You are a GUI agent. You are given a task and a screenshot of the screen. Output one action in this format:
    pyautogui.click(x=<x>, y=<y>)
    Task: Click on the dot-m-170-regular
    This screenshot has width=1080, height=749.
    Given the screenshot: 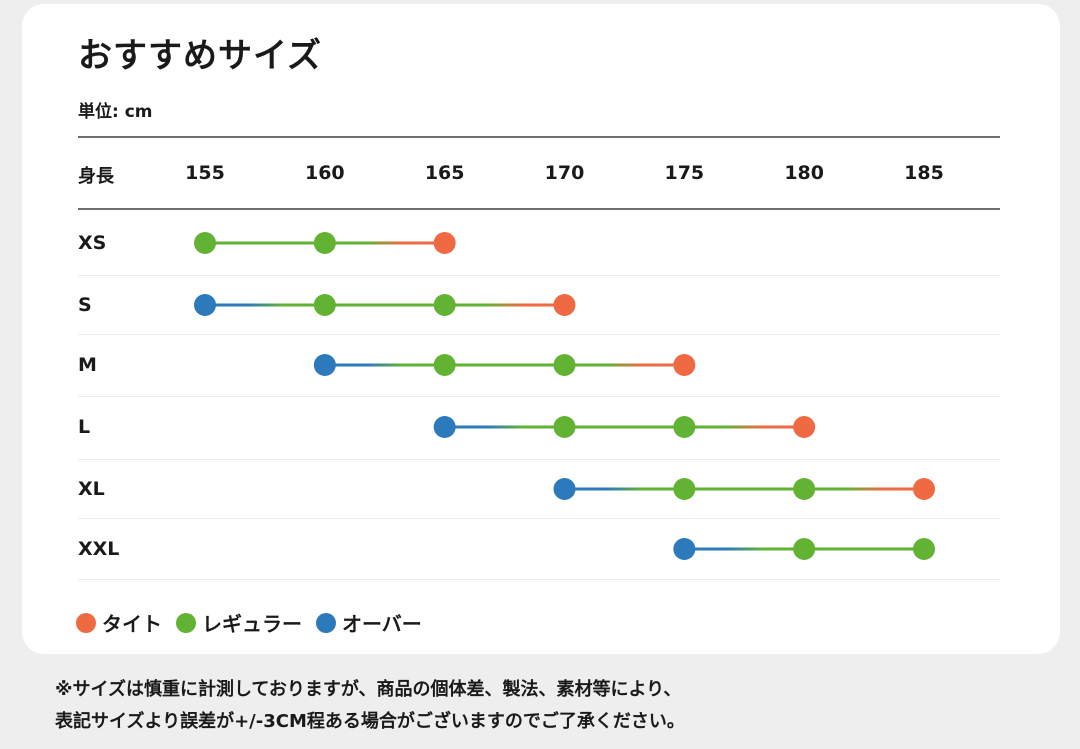 What is the action you would take?
    pyautogui.click(x=564, y=365)
    